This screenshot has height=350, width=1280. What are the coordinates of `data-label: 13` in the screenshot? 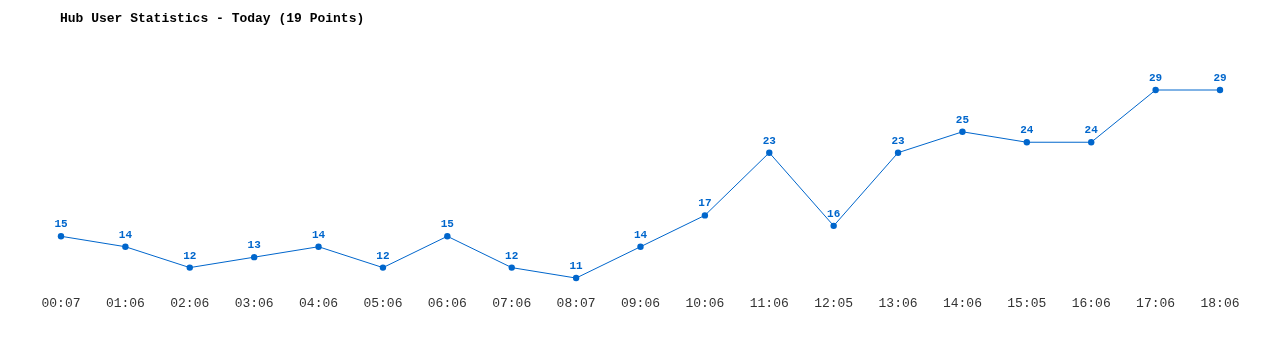 It's located at (254, 245).